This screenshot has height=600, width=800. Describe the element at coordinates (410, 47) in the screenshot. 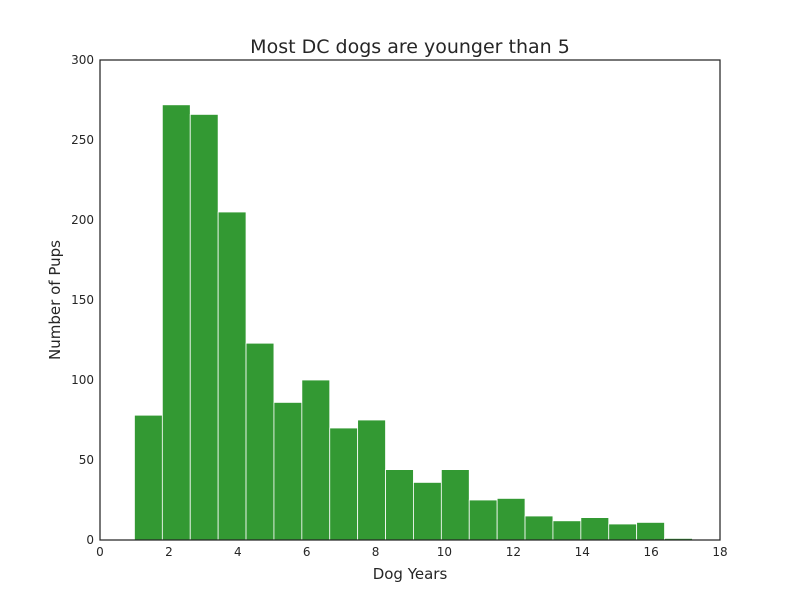

I see `chart-title: Most DC dogs are younger than 5` at that location.